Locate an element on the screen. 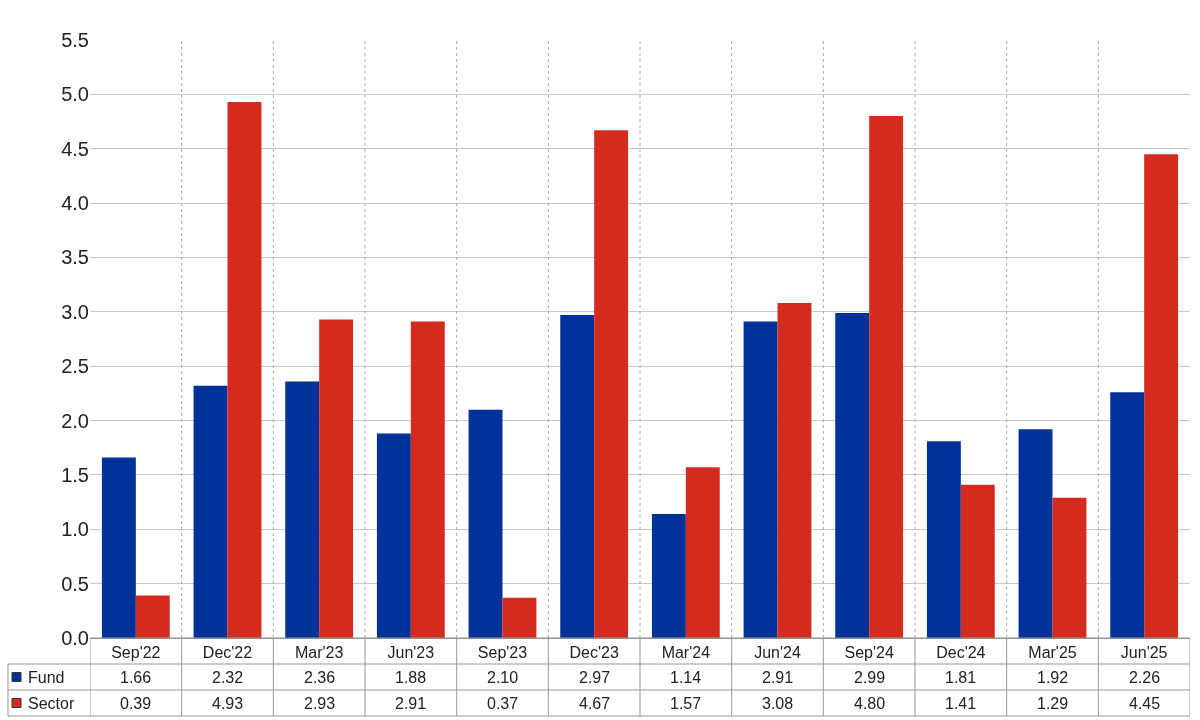 This screenshot has width=1200, height=720. data-label: 1.88 is located at coordinates (411, 677).